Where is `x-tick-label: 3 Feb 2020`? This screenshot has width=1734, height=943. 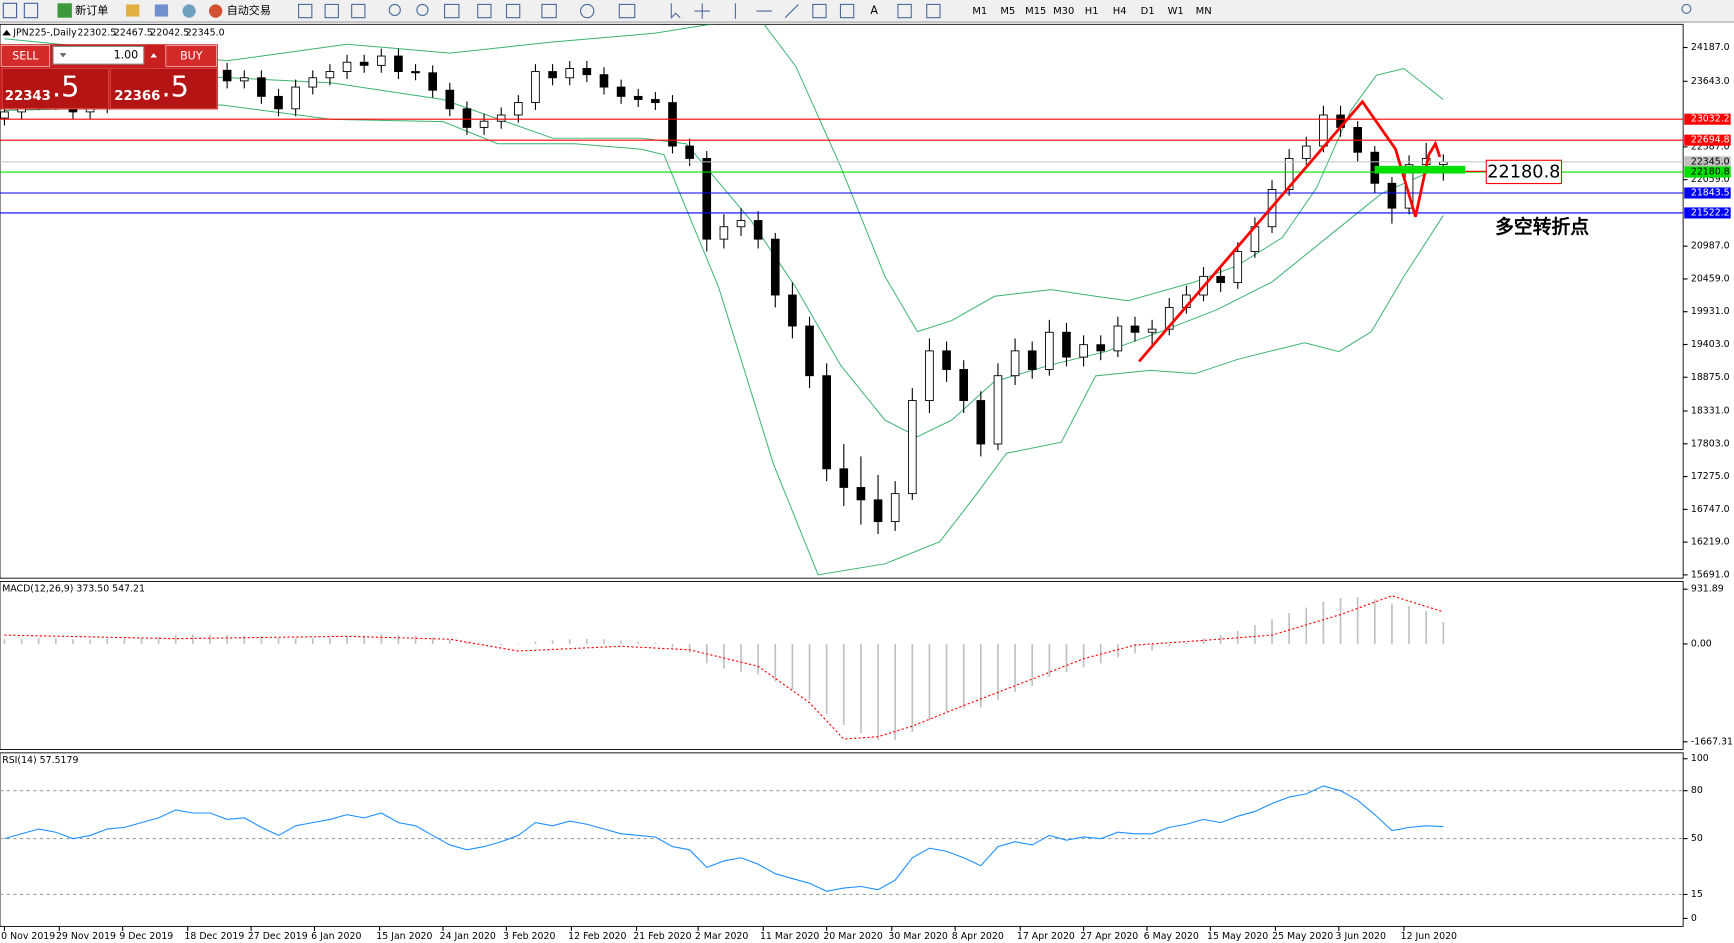 x-tick-label: 3 Feb 2020 is located at coordinates (529, 936).